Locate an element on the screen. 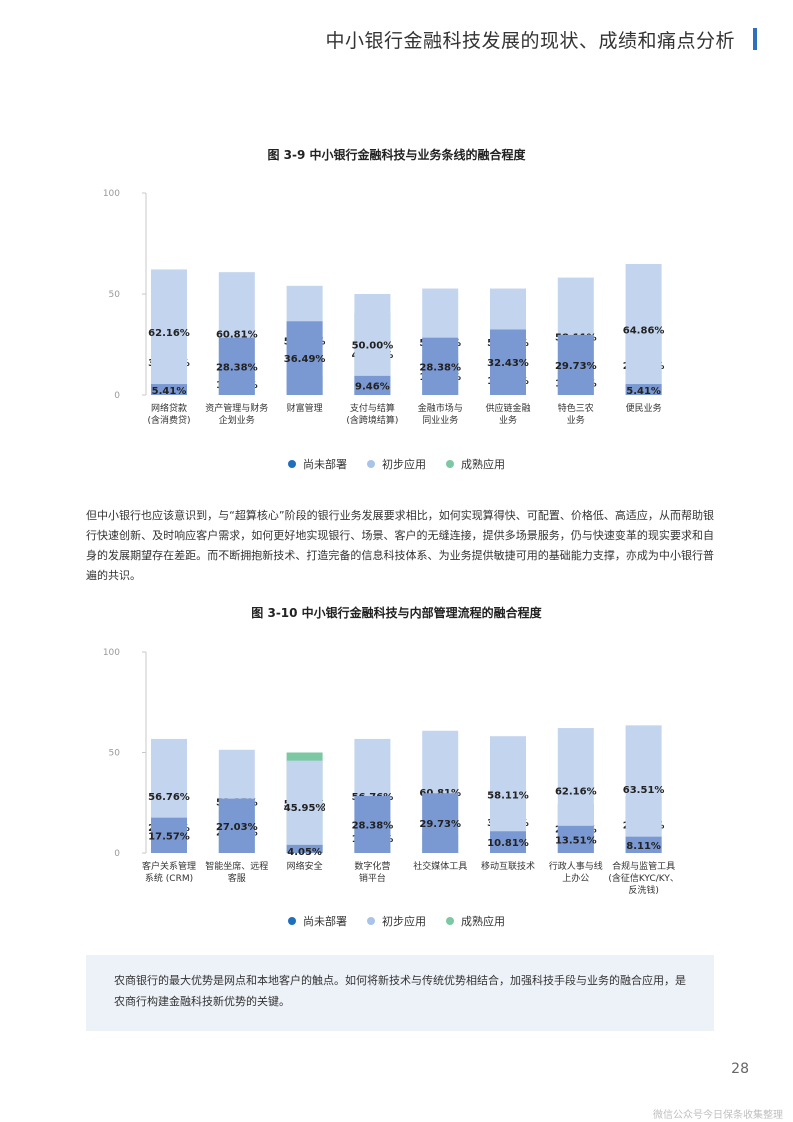 This screenshot has height=1122, width=793. data-label: 60.81% is located at coordinates (237, 335).